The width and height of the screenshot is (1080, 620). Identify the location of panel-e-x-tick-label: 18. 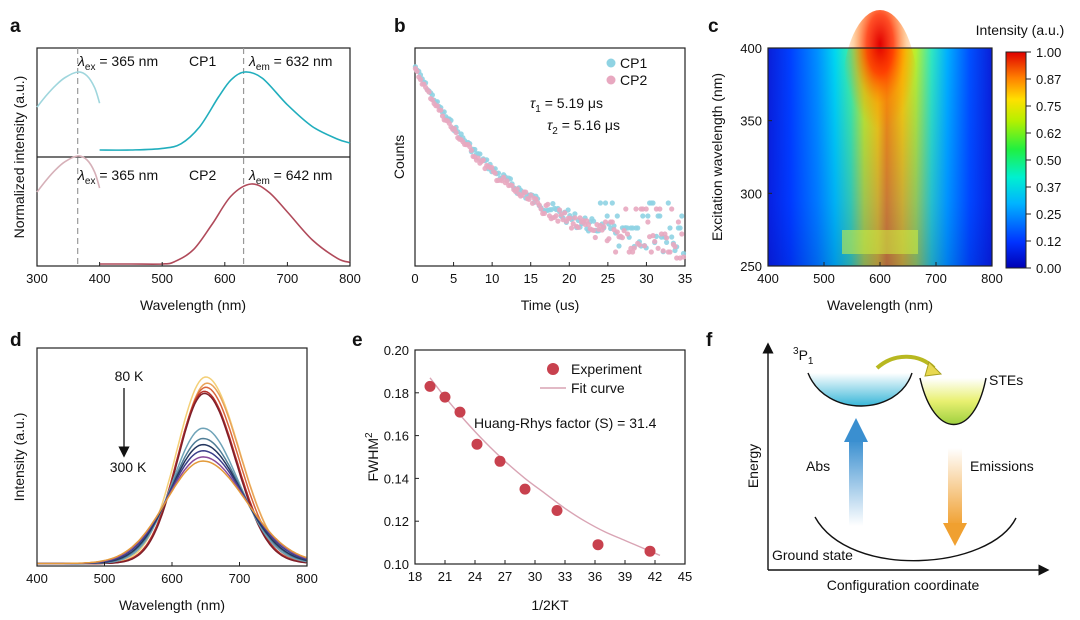
(415, 576).